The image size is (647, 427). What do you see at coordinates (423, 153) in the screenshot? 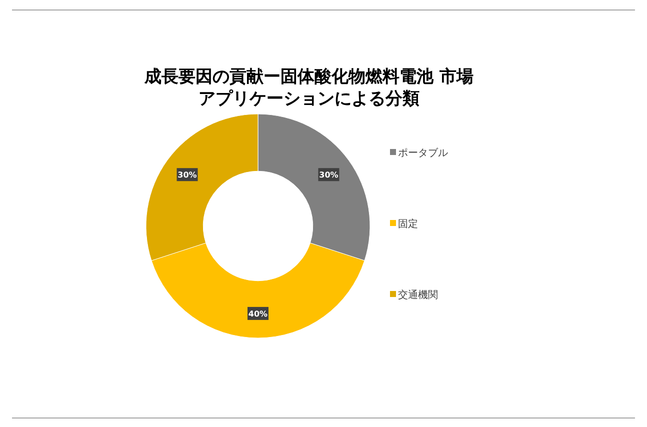
I see `legend-label: ポータブル` at bounding box center [423, 153].